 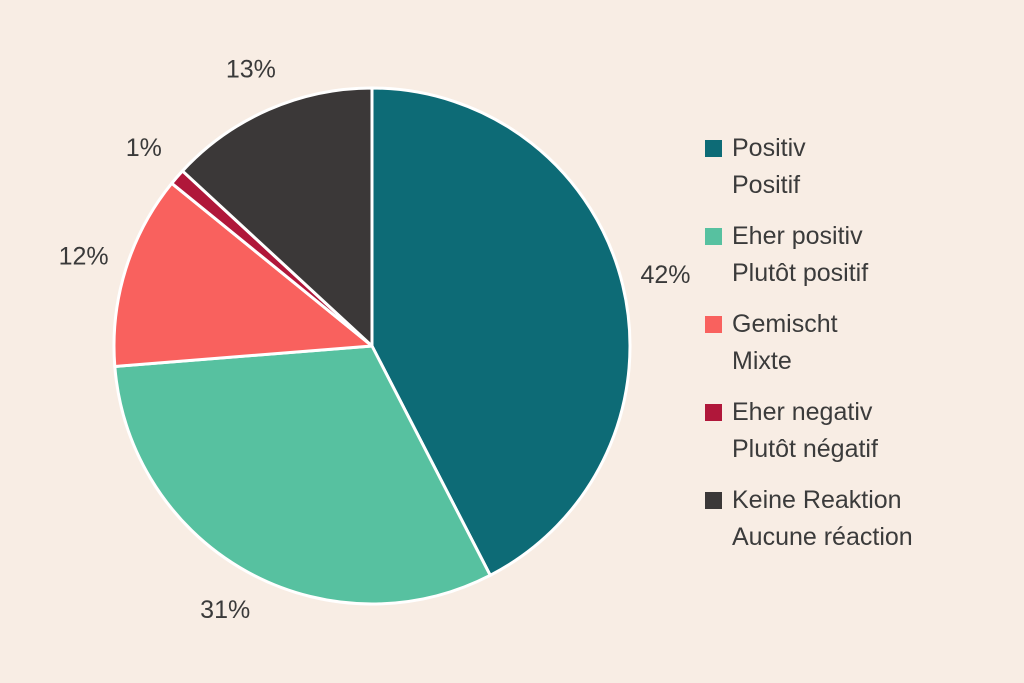 I want to click on legend-label-fr: Mixte, so click(x=762, y=361).